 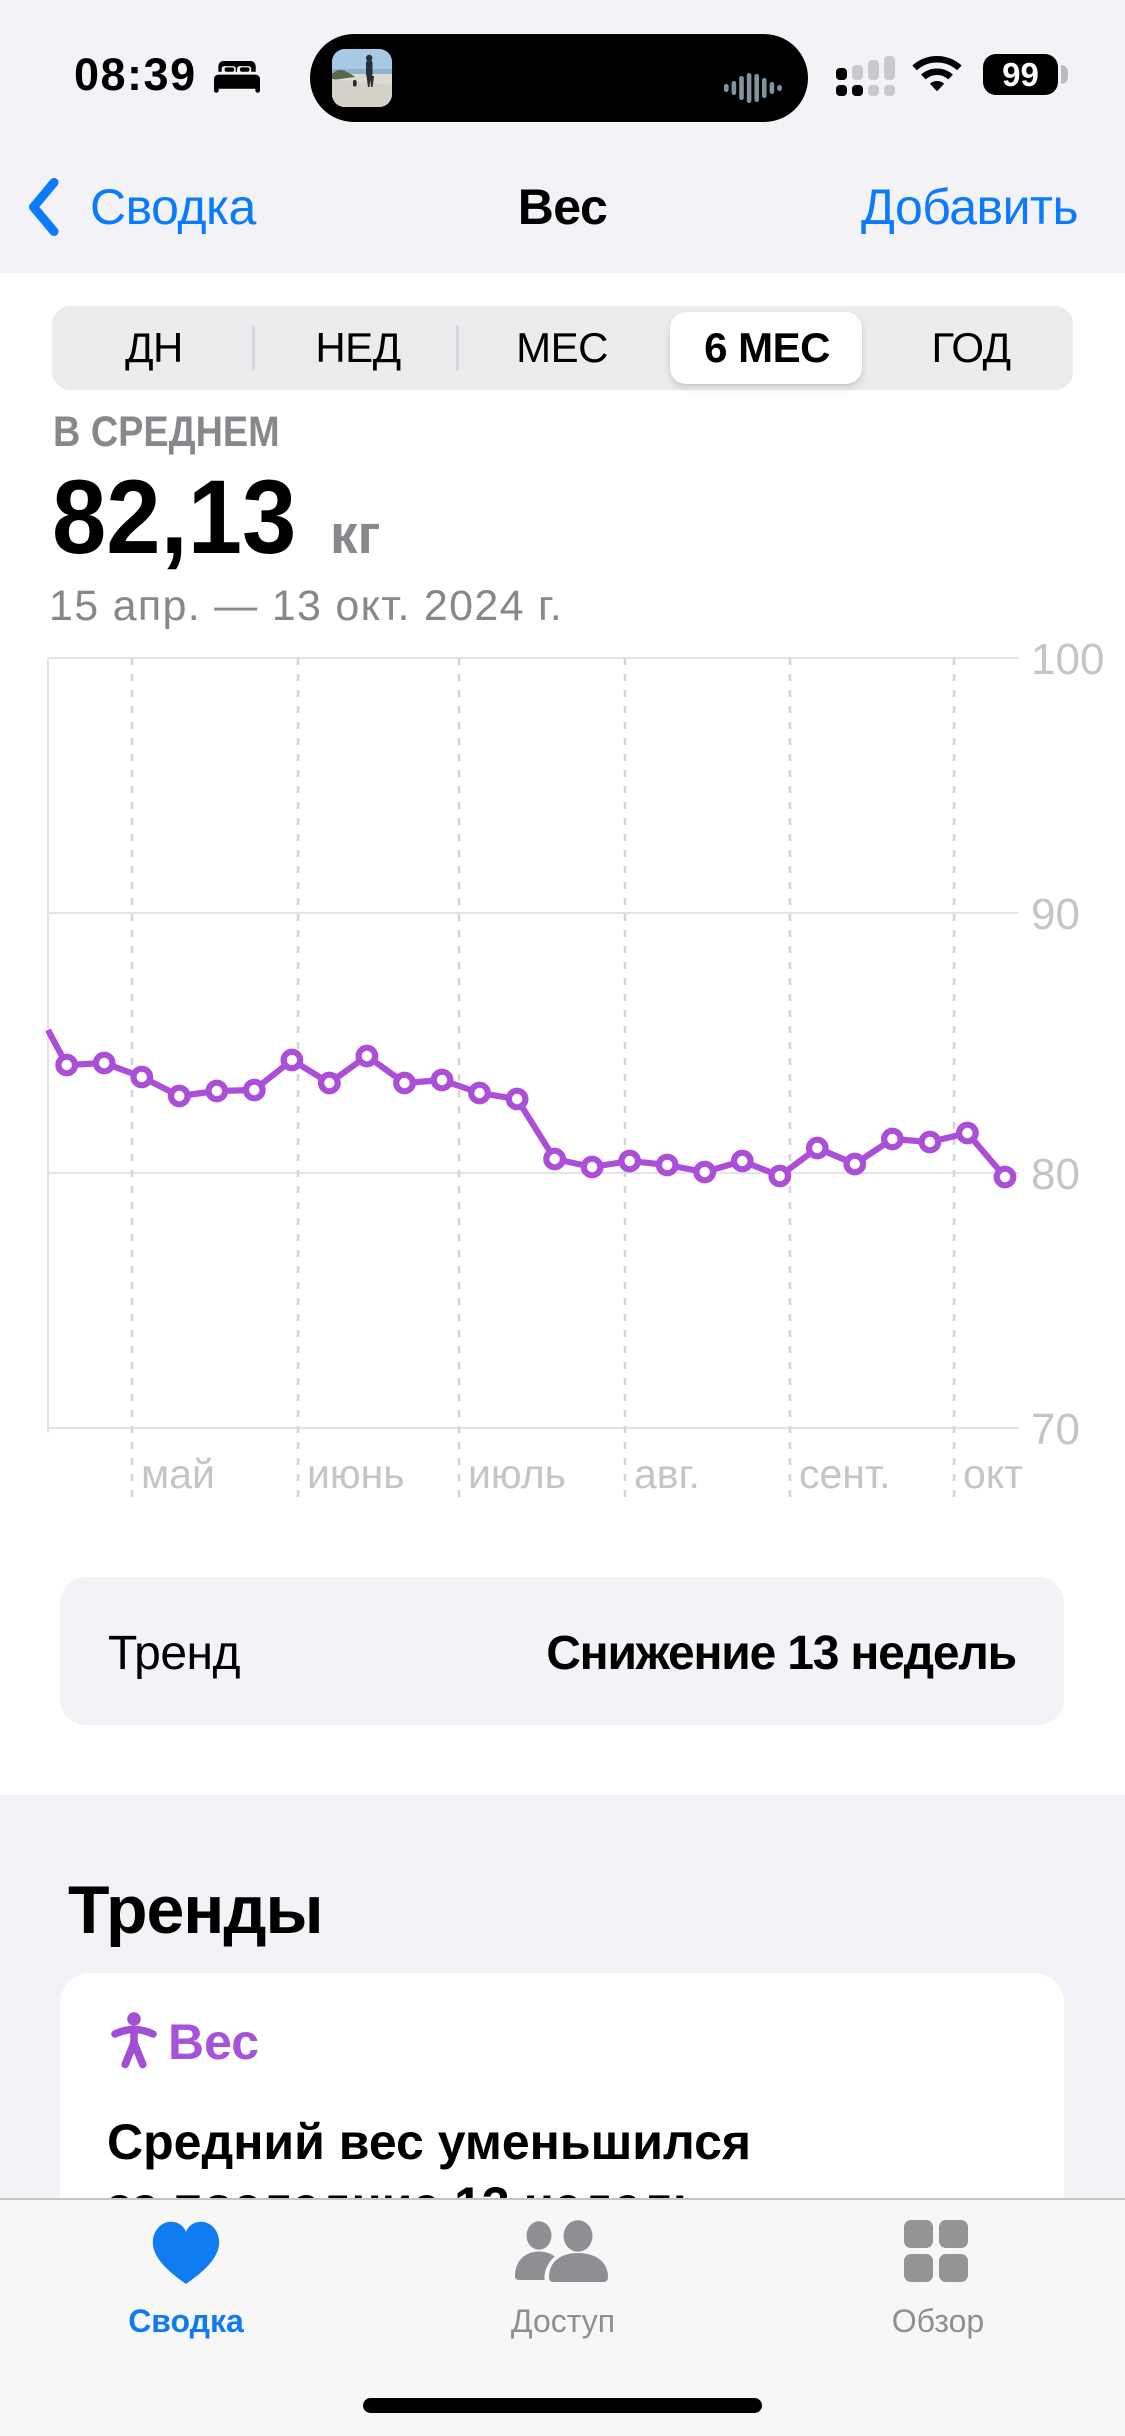 What do you see at coordinates (845, 1474) in the screenshot?
I see `svg-text: сент.` at bounding box center [845, 1474].